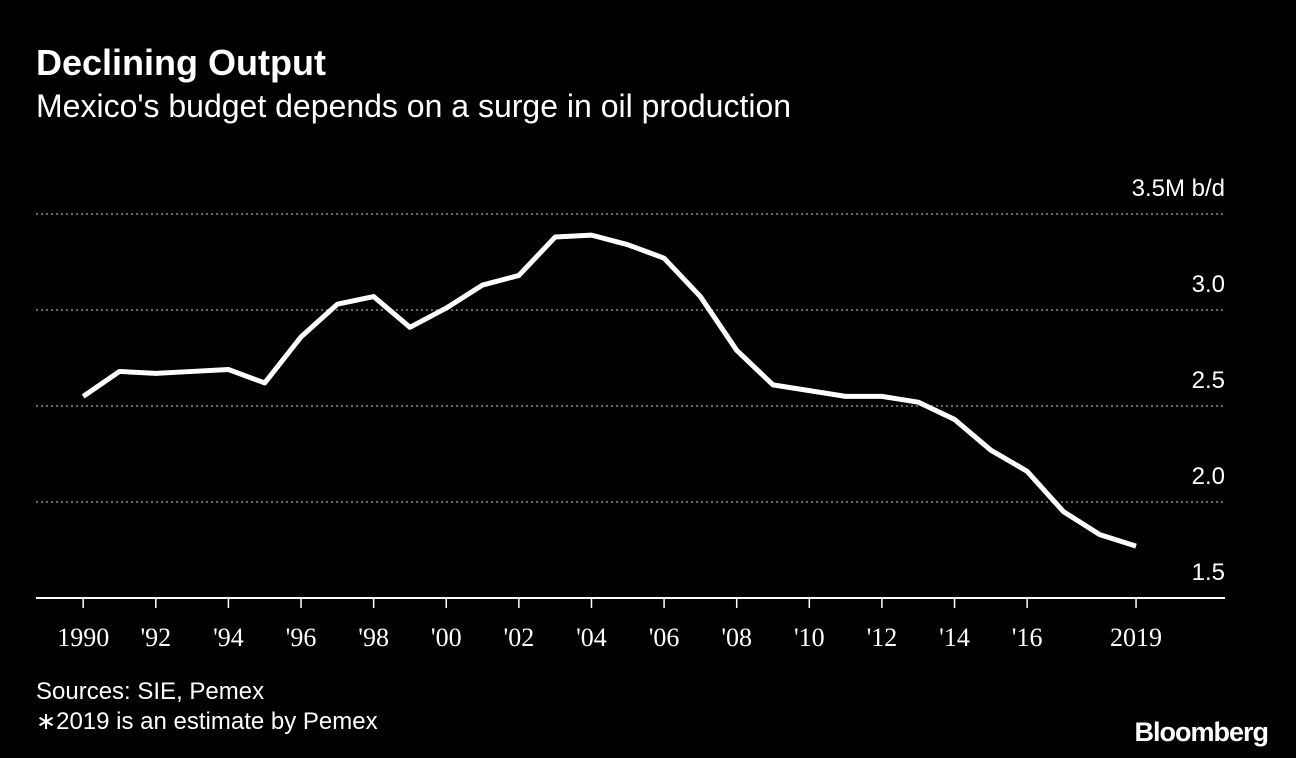  I want to click on brand-logo: Bloomberg, so click(1201, 732).